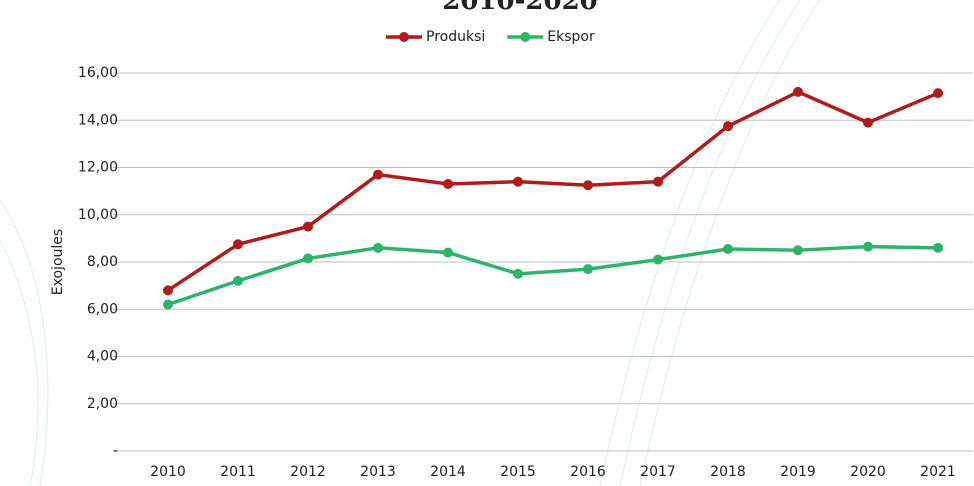 The image size is (974, 486). I want to click on x-tick-label: 2020, so click(868, 472).